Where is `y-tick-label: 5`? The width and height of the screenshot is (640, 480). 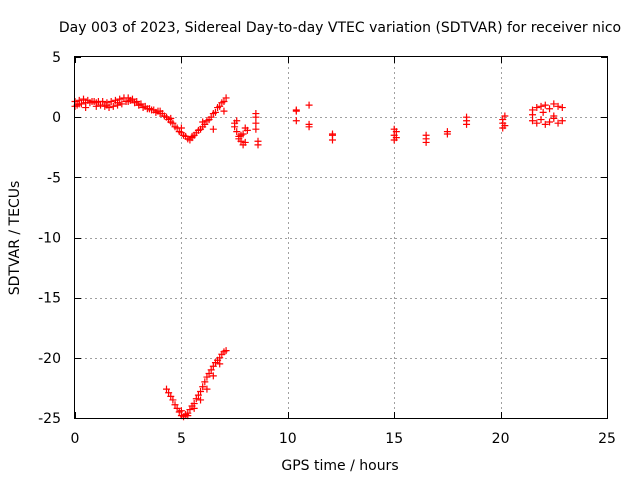
y-tick-label: 5 is located at coordinates (56, 58).